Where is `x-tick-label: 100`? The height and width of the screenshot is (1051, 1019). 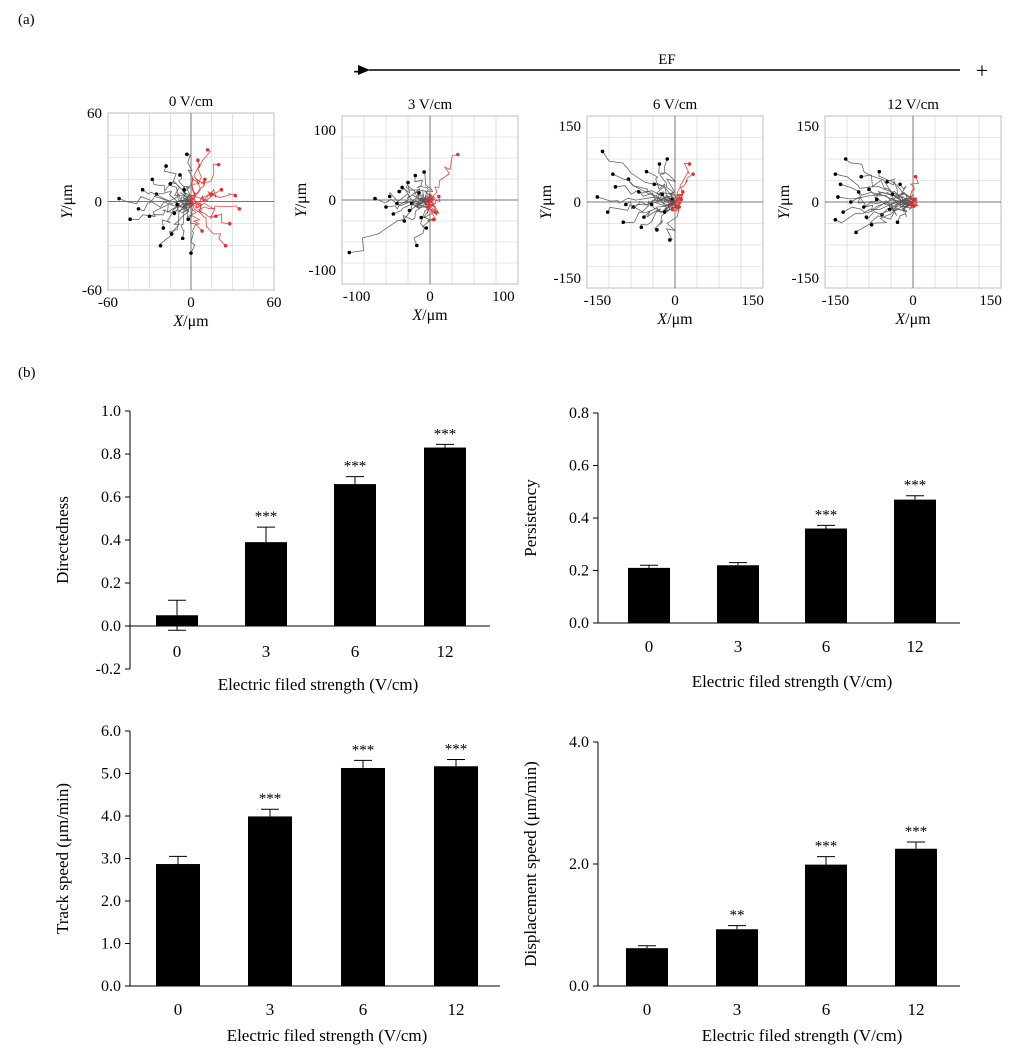
x-tick-label: 100 is located at coordinates (503, 297).